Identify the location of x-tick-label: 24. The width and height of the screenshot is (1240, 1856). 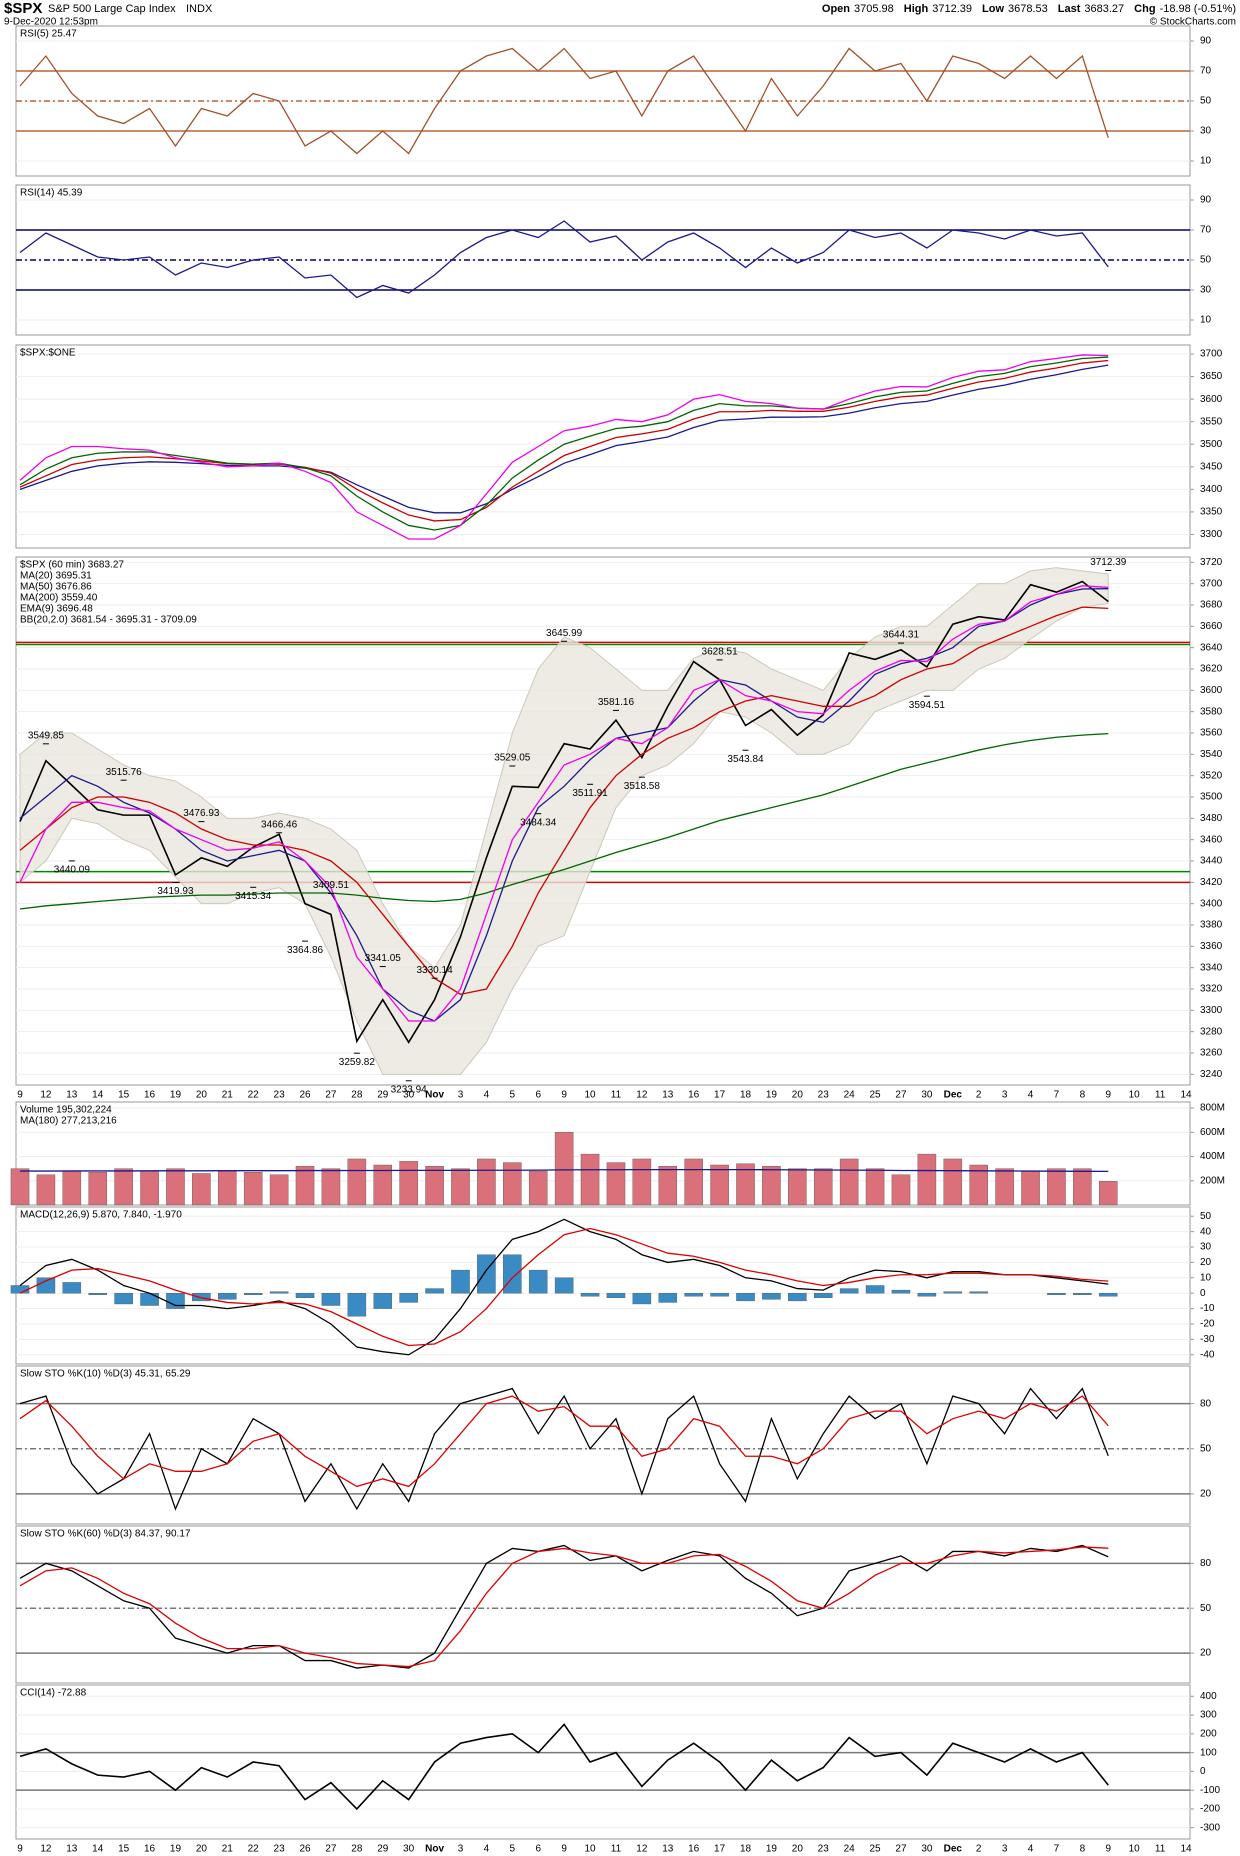
(850, 1095).